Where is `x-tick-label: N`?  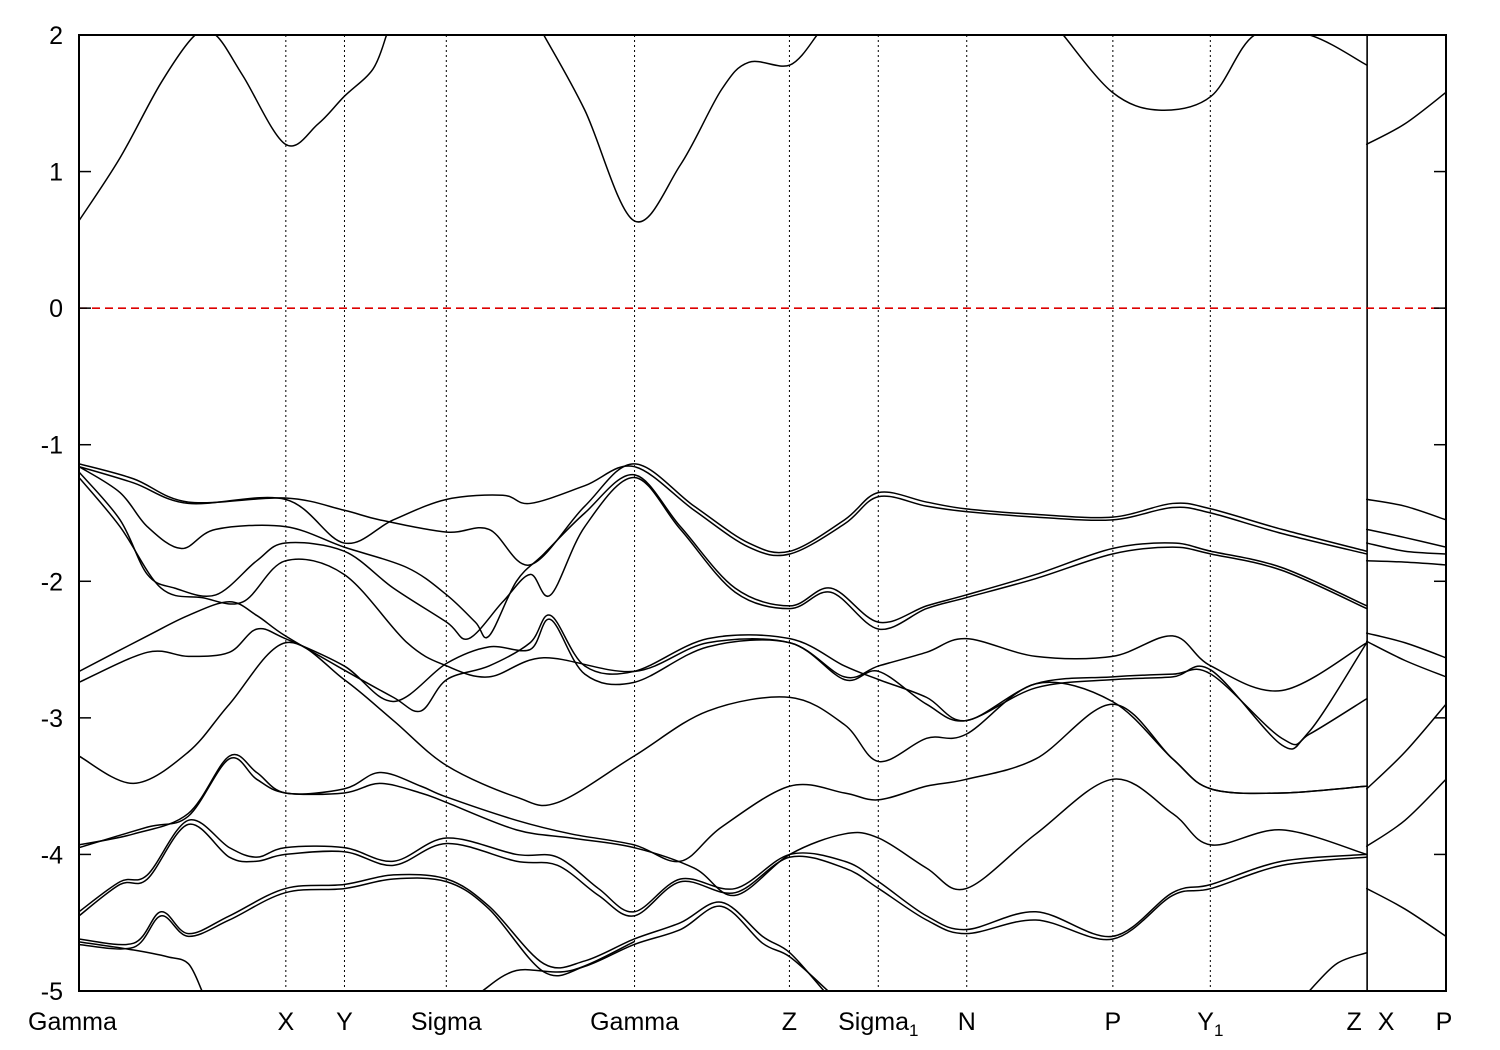 x-tick-label: N is located at coordinates (967, 1022).